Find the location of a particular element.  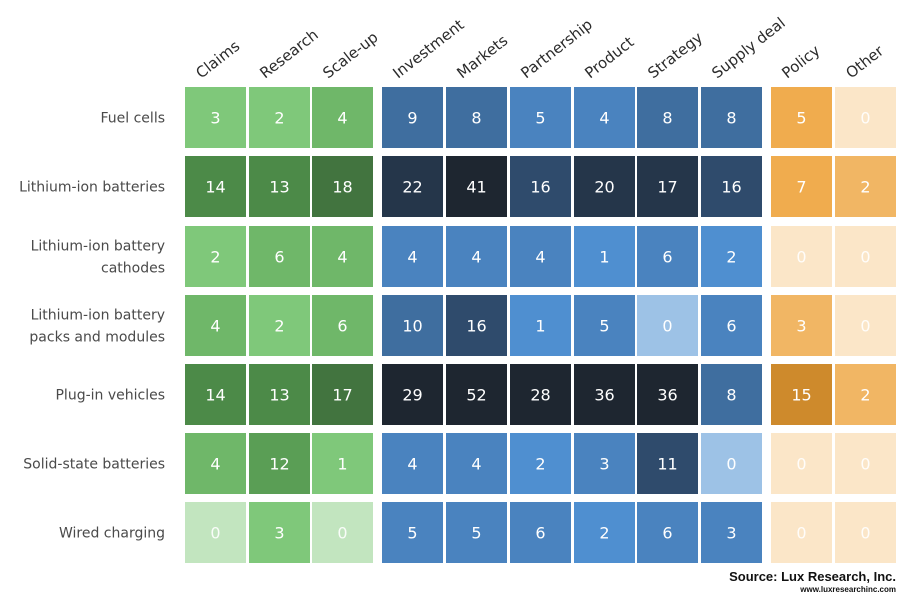

source-url: www.luxresearchinc.com is located at coordinates (848, 589).